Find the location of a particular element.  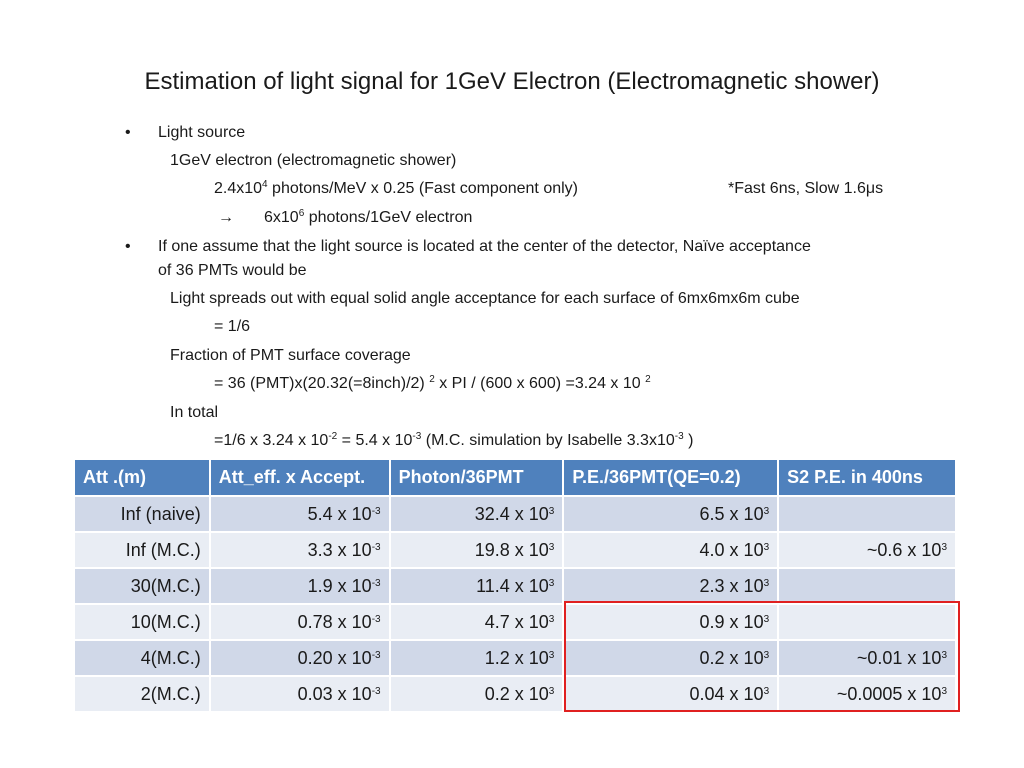

header-att: Att .(m) is located at coordinates (143, 478).